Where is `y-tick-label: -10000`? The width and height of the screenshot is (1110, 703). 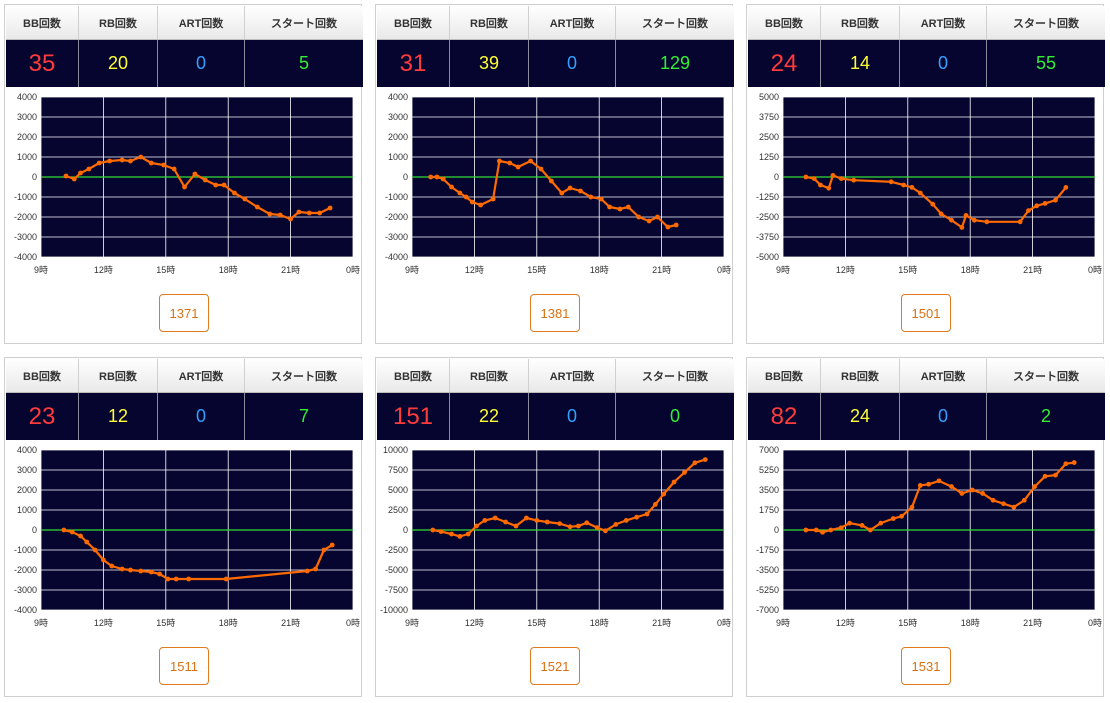 y-tick-label: -10000 is located at coordinates (394, 610).